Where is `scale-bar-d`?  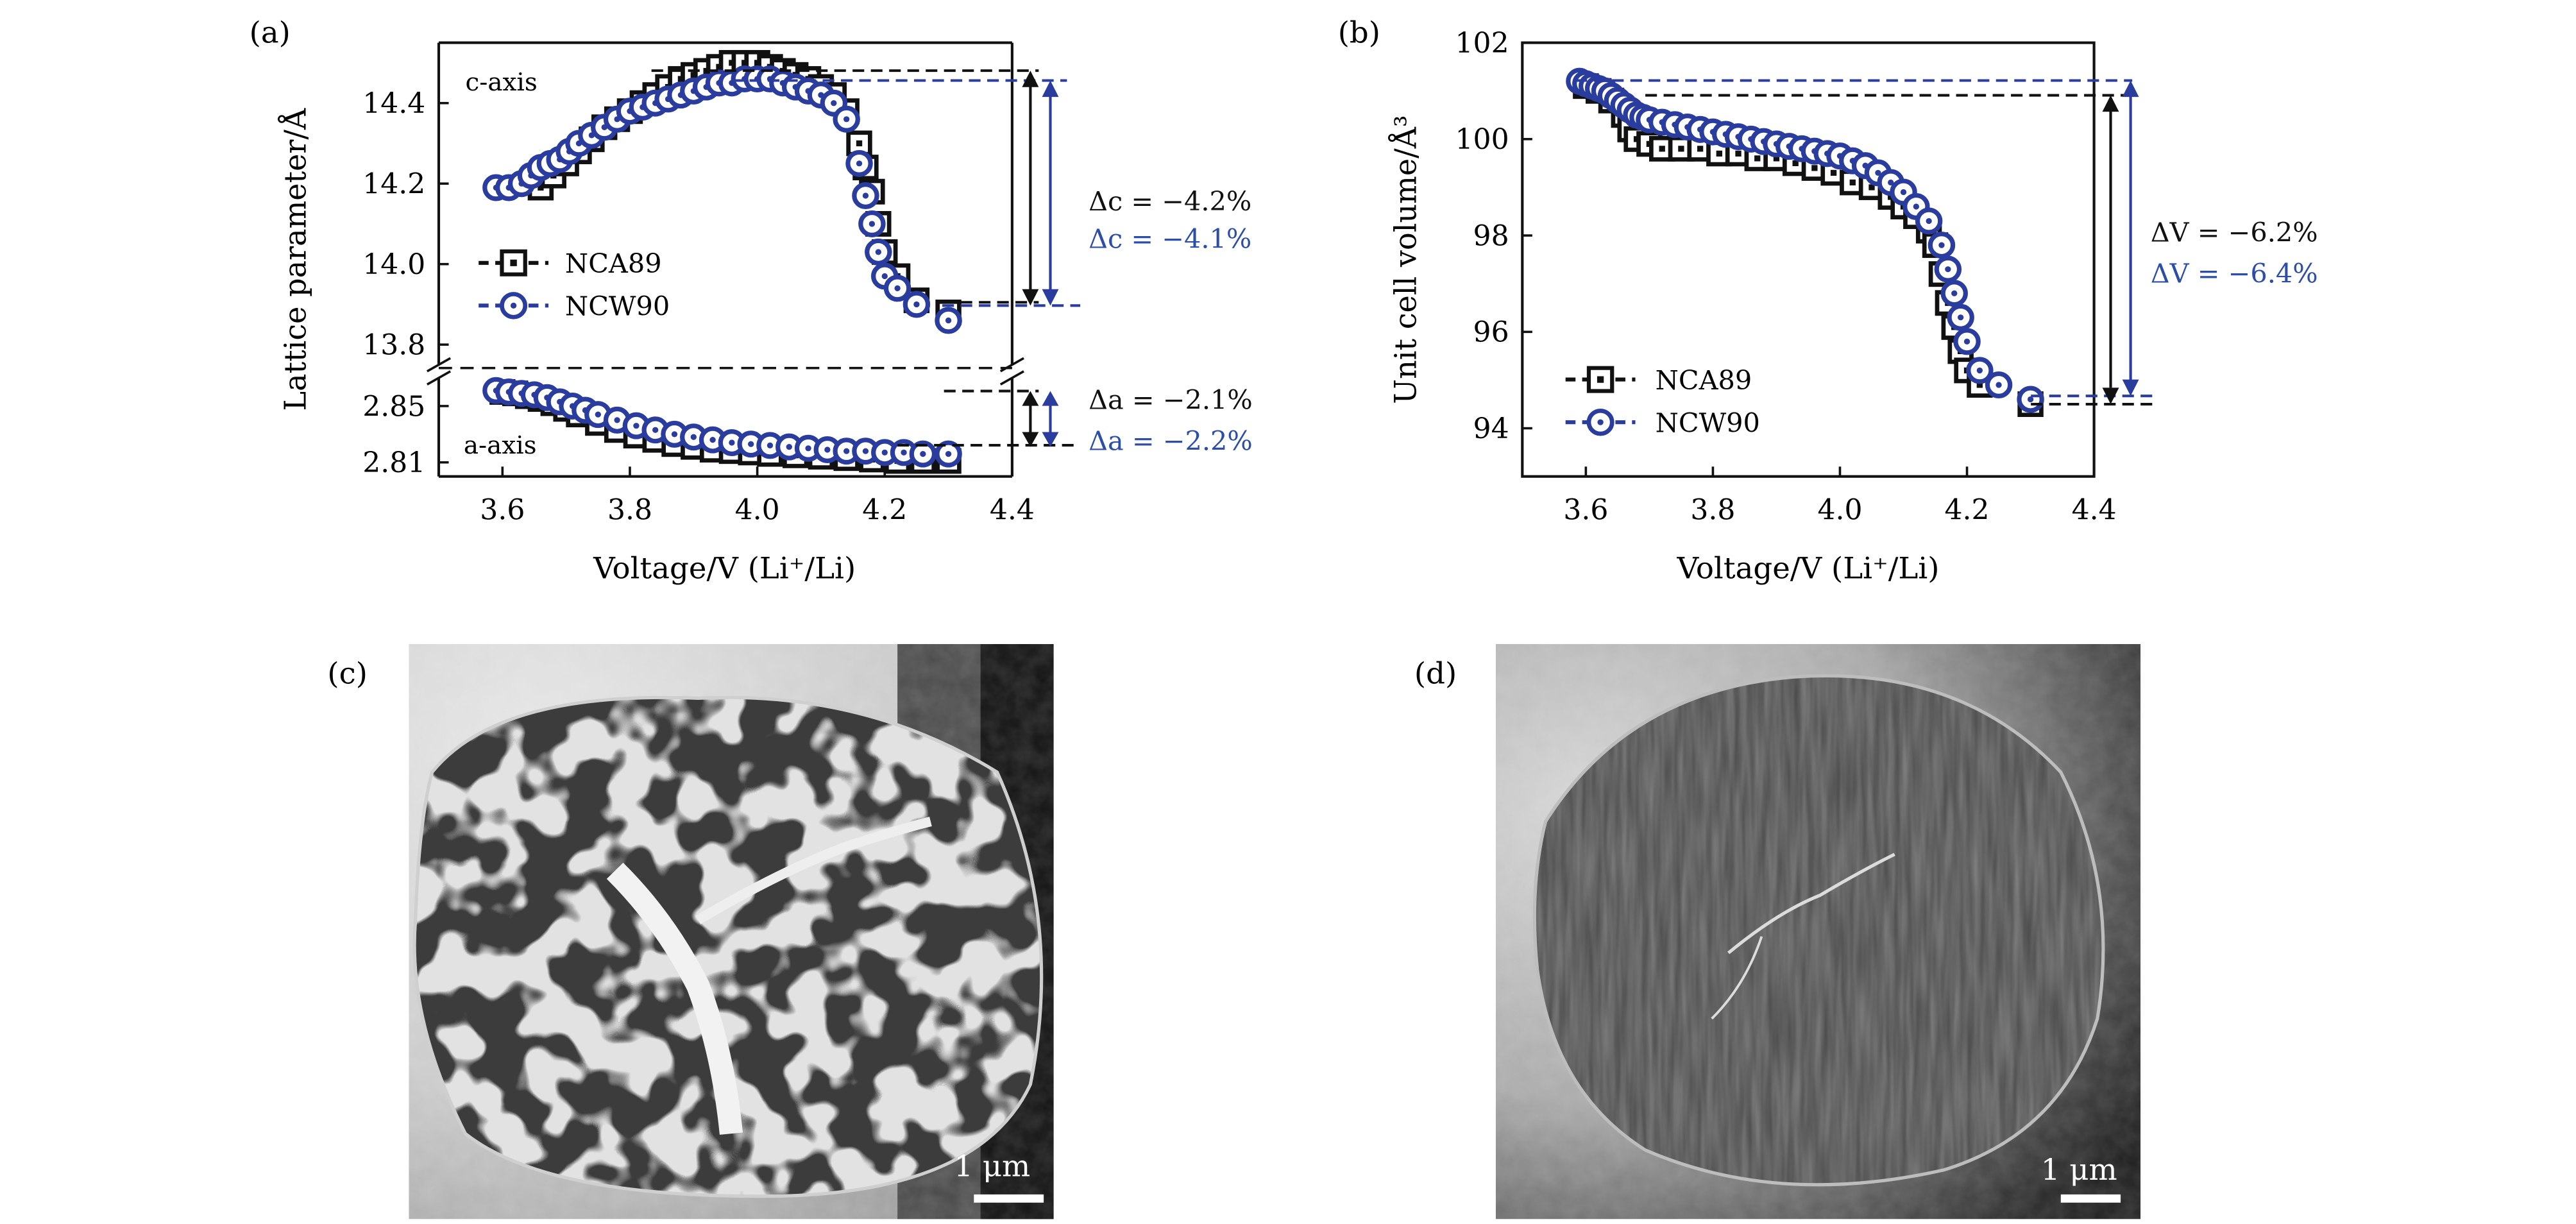 scale-bar-d is located at coordinates (2090, 1198).